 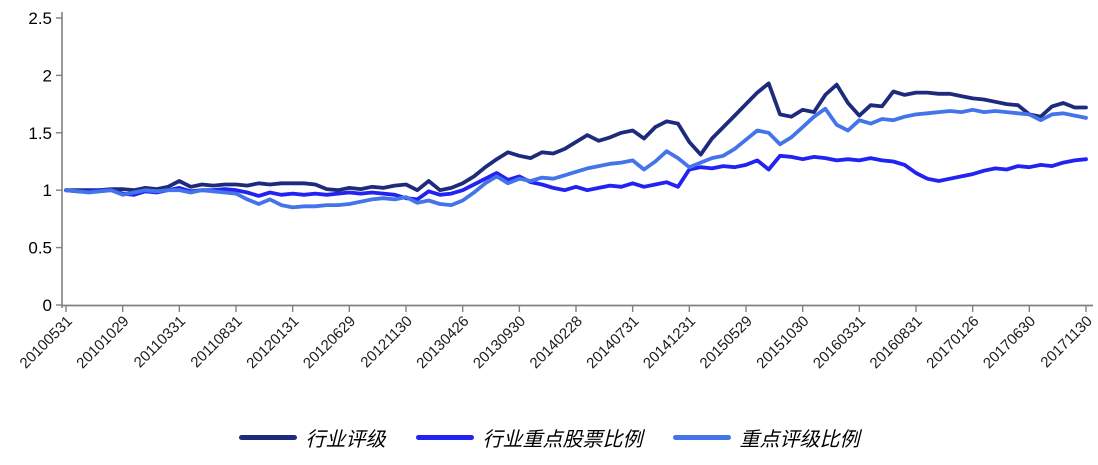 I want to click on x-tick-label: 20130930, so click(x=499, y=342).